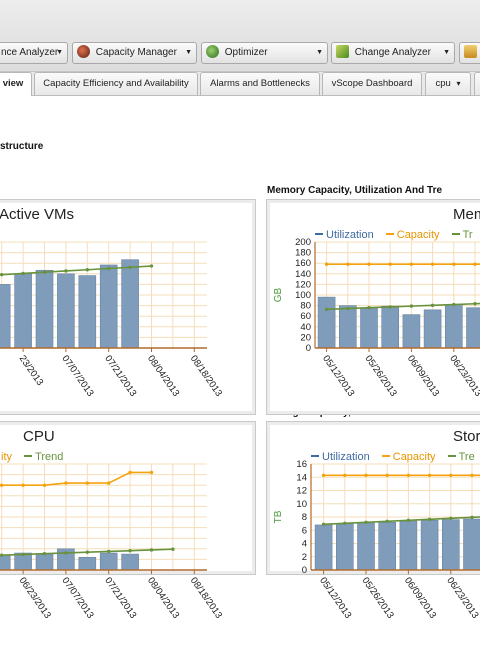 The height and width of the screenshot is (652, 480). I want to click on capacity-manager-button: Capacity Manager ▼, so click(134, 53).